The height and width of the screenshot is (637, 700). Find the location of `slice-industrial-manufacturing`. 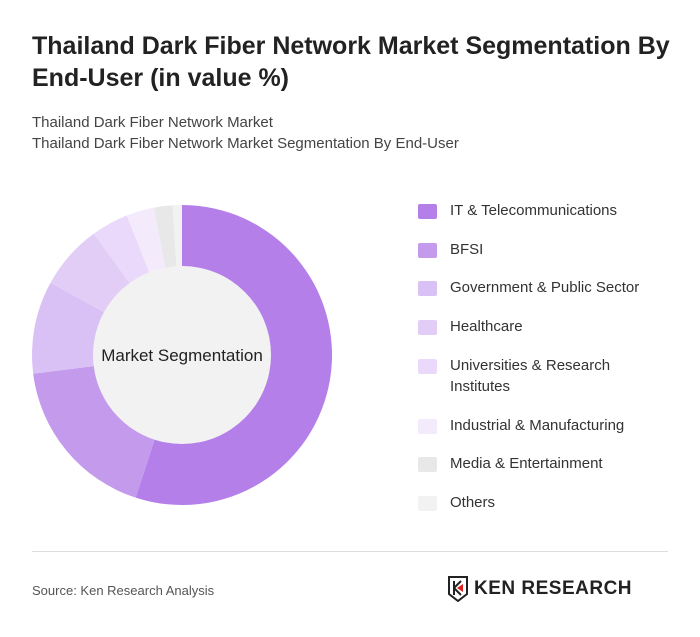

slice-industrial-manufacturing is located at coordinates (146, 240).